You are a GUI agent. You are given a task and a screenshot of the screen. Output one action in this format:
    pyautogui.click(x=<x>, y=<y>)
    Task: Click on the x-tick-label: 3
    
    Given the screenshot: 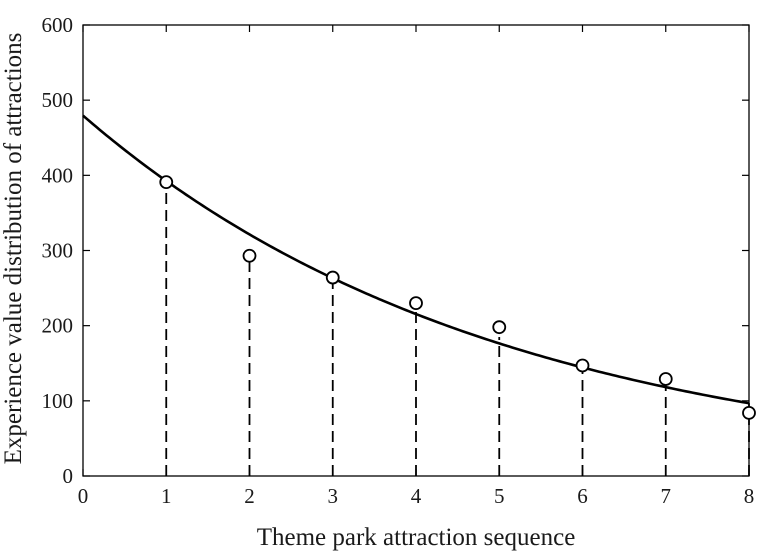 What is the action you would take?
    pyautogui.click(x=333, y=496)
    